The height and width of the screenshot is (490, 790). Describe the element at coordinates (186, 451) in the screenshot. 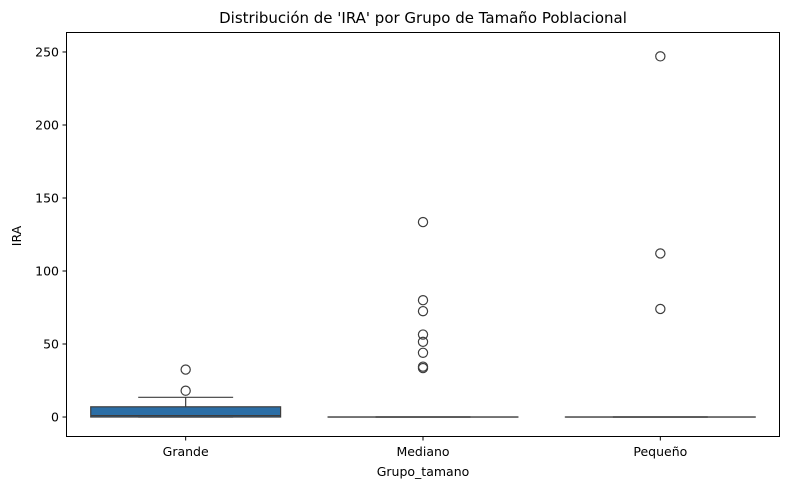

I see `x-tick-label: Grande` at that location.